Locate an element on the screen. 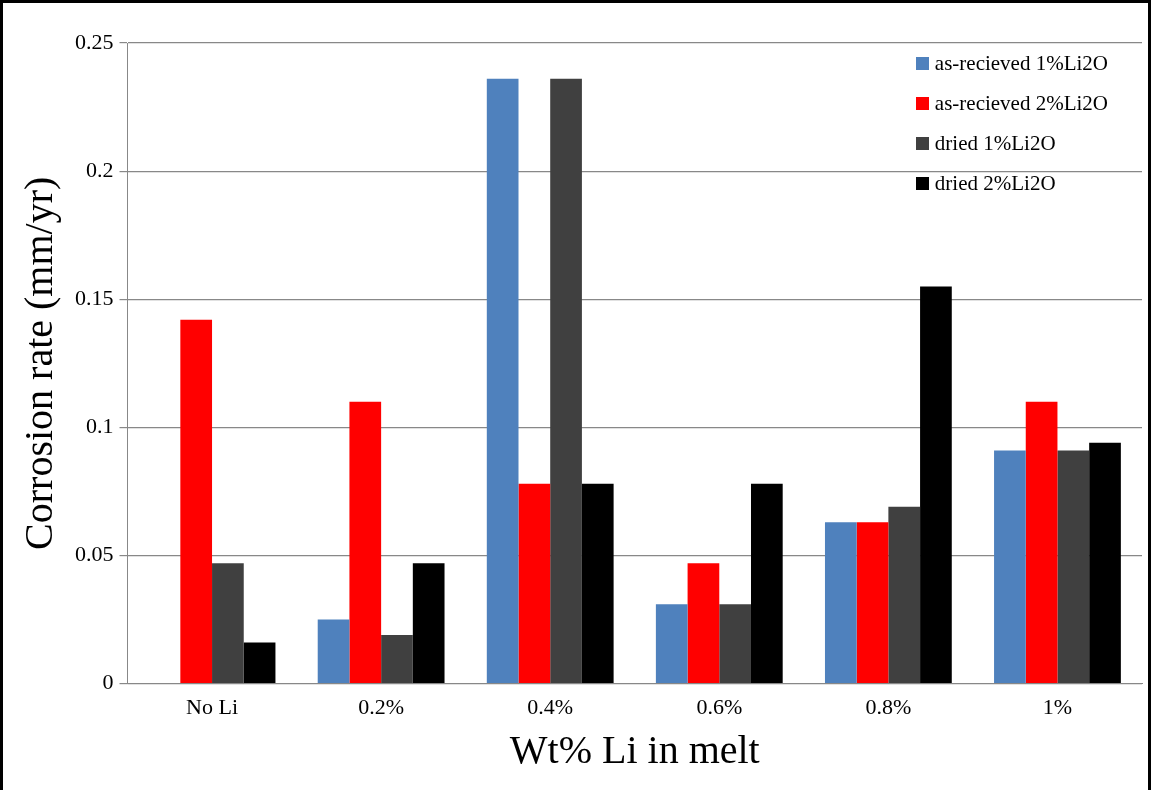 The image size is (1151, 793). y-tick-label: 0.25 is located at coordinates (94, 41).